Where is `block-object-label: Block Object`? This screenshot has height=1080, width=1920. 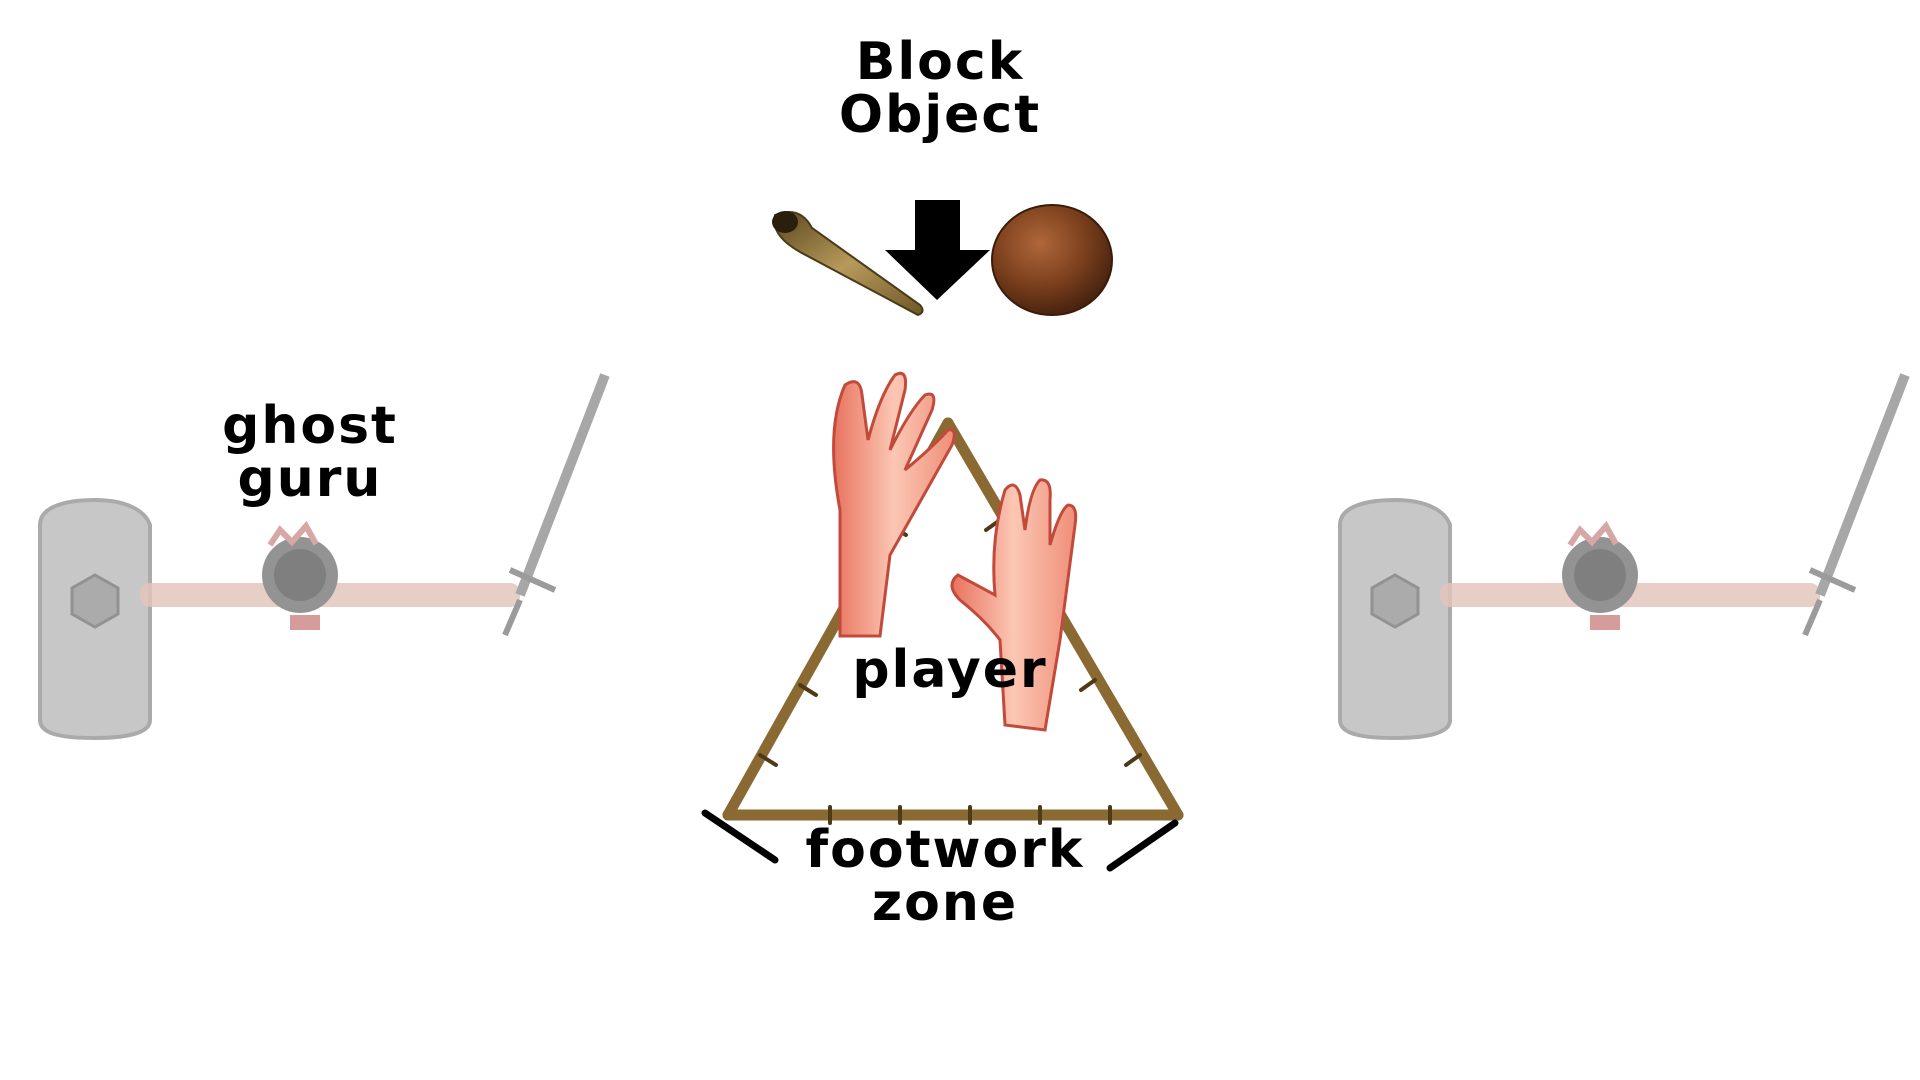
block-object-label: Block Object is located at coordinates (940, 89).